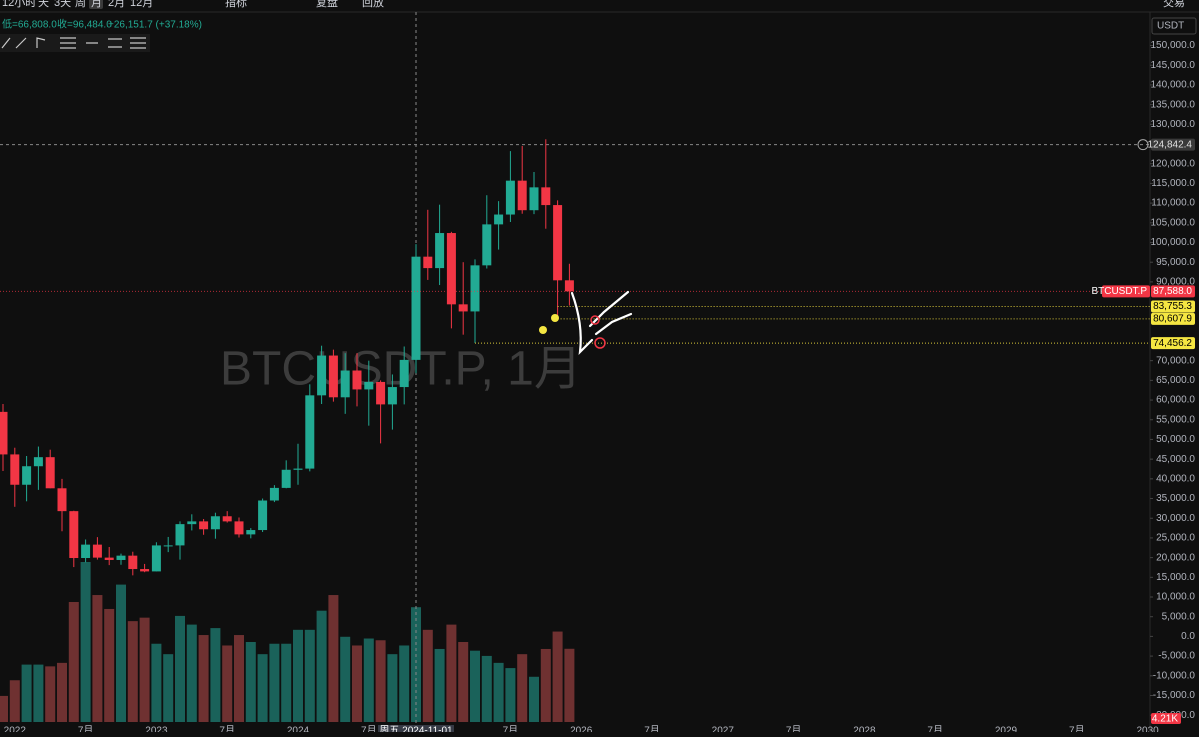  I want to click on y-tick-label: 105,000.0, so click(1173, 222).